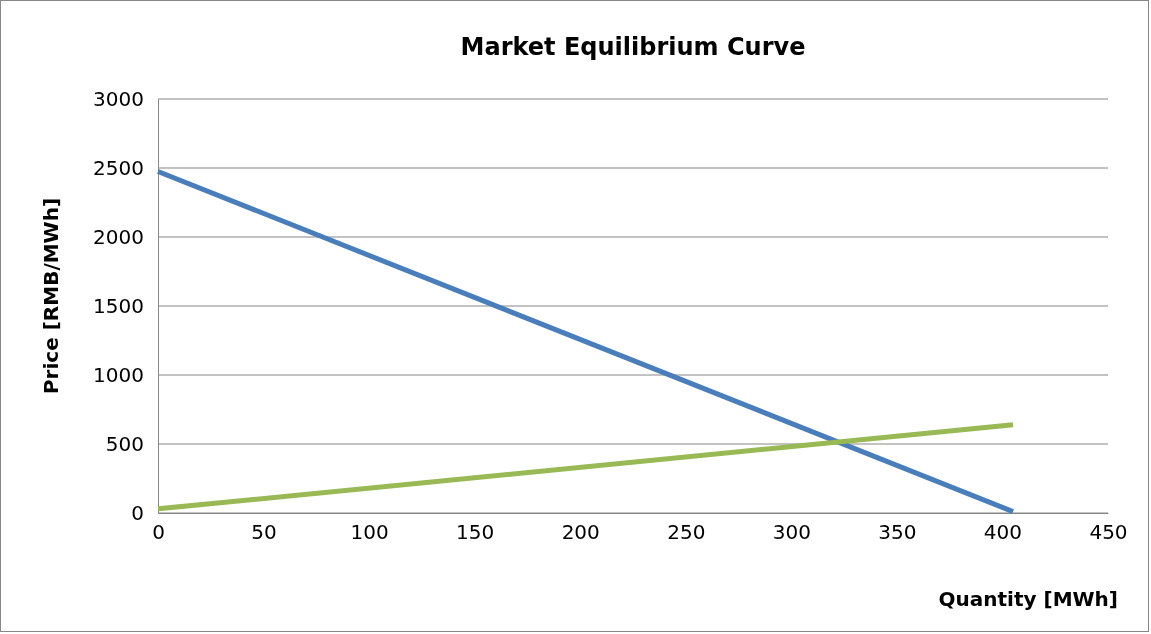 The image size is (1151, 634). I want to click on y-tick-label: 0, so click(137, 512).